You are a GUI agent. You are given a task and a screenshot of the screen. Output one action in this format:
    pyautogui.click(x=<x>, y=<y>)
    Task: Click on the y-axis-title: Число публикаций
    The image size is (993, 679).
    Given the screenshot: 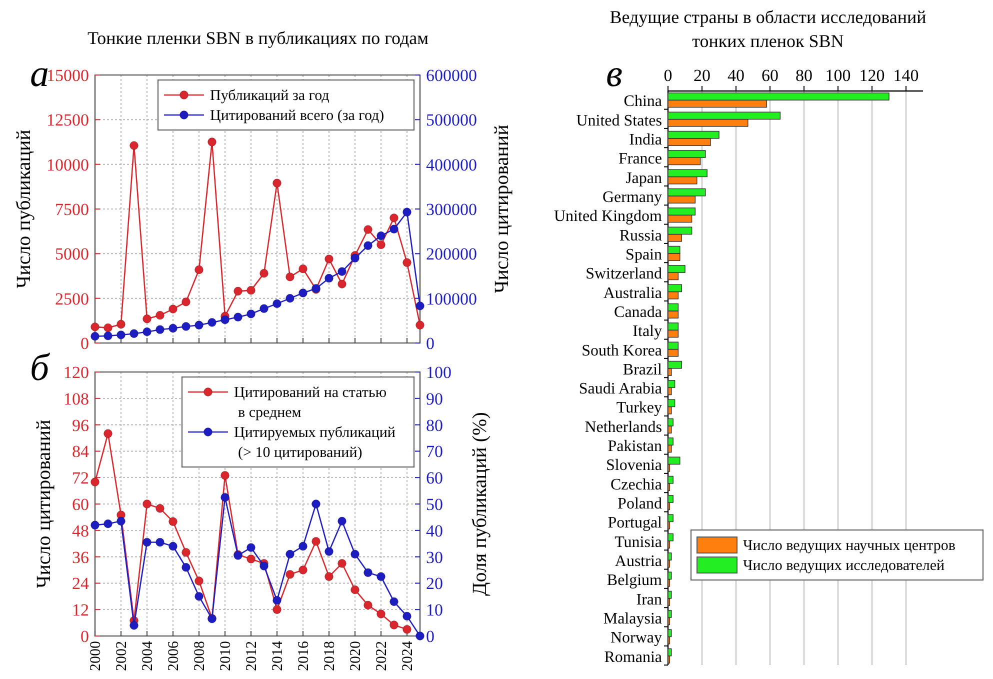 What is the action you would take?
    pyautogui.click(x=24, y=208)
    